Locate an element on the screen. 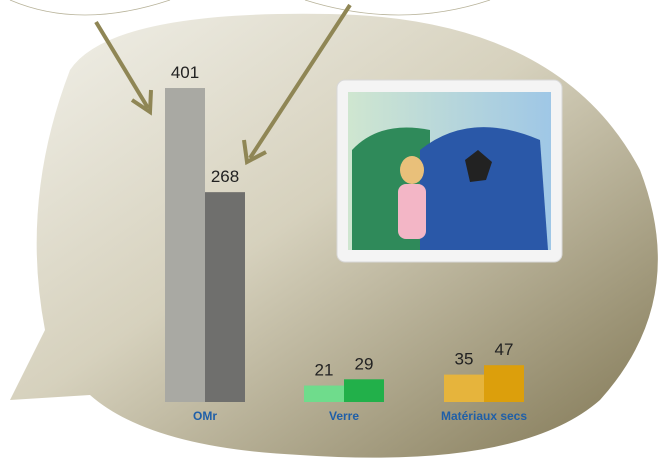 The image size is (663, 459). value-label: 47 is located at coordinates (504, 349).